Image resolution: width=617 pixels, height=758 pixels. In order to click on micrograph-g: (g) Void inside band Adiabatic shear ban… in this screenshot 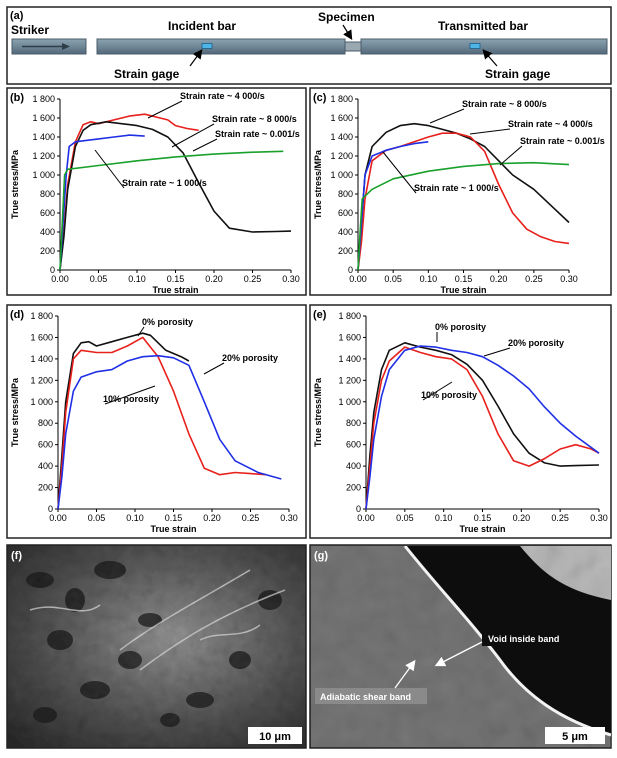, I will do `click(460, 646)`.